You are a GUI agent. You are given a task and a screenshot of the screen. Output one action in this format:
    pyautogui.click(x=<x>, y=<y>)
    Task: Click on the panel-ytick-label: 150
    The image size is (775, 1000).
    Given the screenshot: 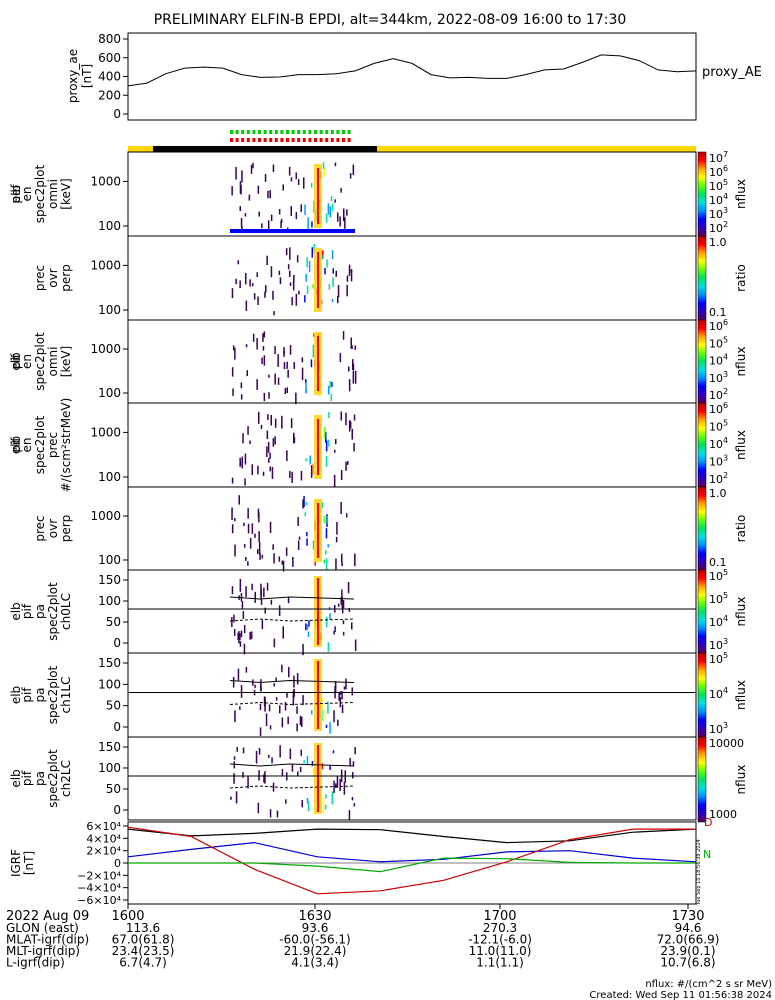 What is the action you would take?
    pyautogui.click(x=109, y=663)
    